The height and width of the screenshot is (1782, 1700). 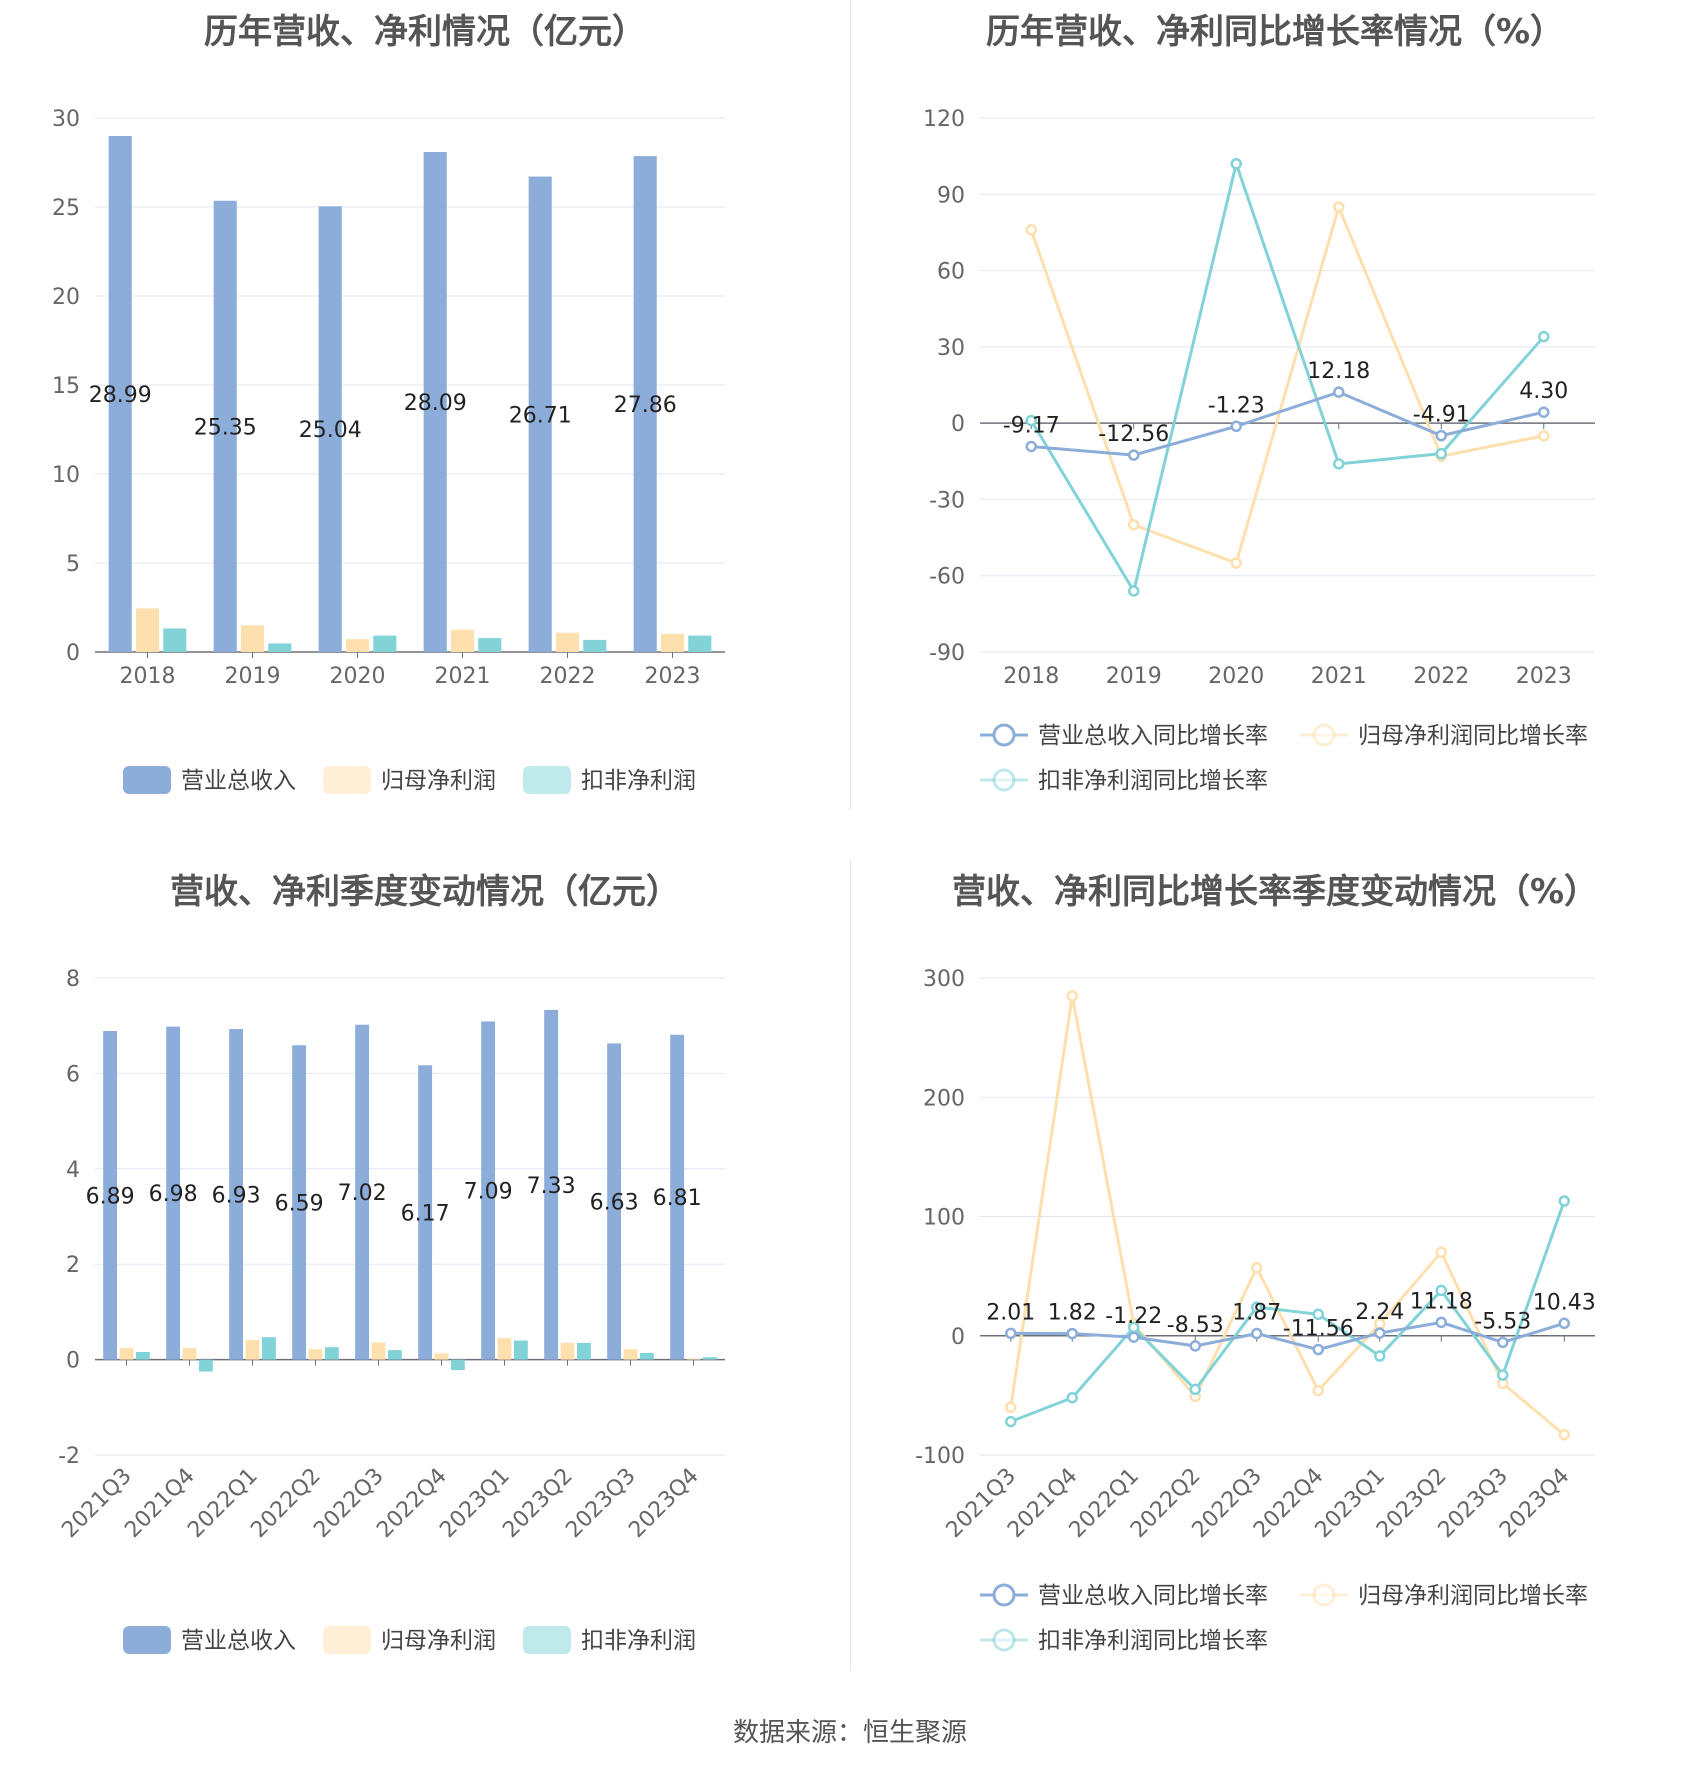 What do you see at coordinates (944, 1098) in the screenshot?
I see `y-tick-label: 200` at bounding box center [944, 1098].